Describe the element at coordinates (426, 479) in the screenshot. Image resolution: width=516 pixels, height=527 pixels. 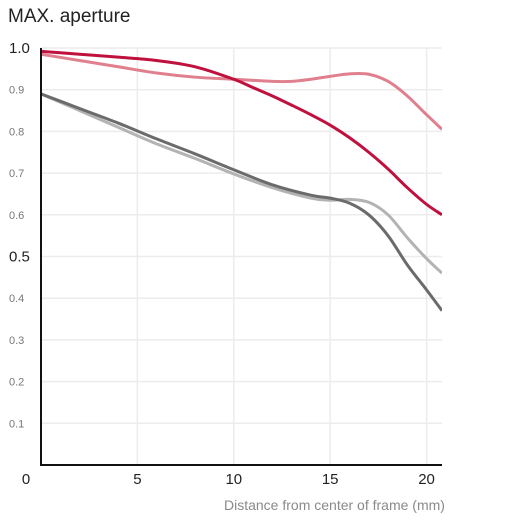
I see `x-tick-label: 20` at that location.